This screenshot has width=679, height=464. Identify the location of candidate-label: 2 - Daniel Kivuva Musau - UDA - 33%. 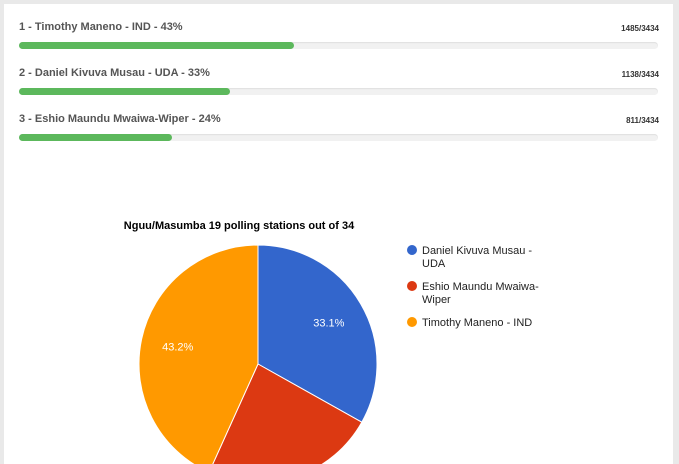
(114, 73).